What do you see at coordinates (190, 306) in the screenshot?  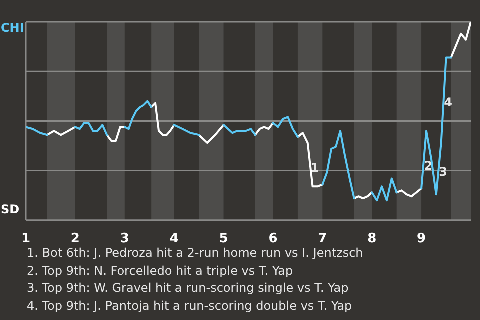 I see `text: 4. Top 9th: J. Pantoja hit a run-scoring double vs T. Yap` at bounding box center [190, 306].